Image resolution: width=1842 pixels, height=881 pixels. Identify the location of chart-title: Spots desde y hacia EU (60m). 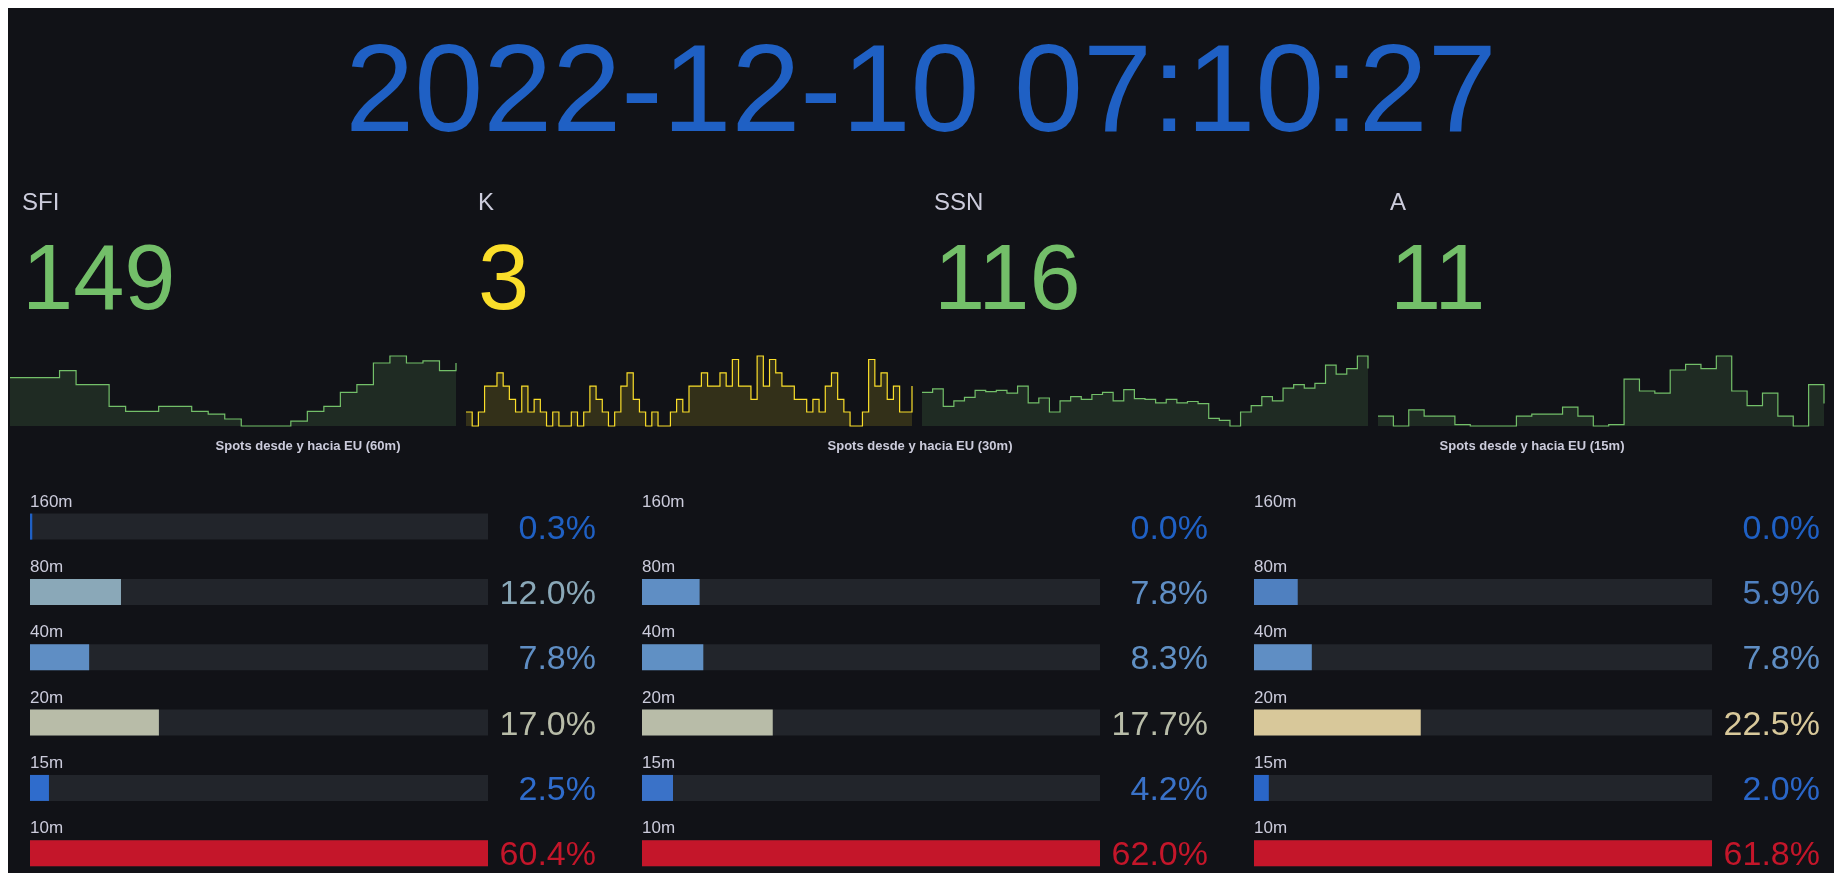
(308, 446).